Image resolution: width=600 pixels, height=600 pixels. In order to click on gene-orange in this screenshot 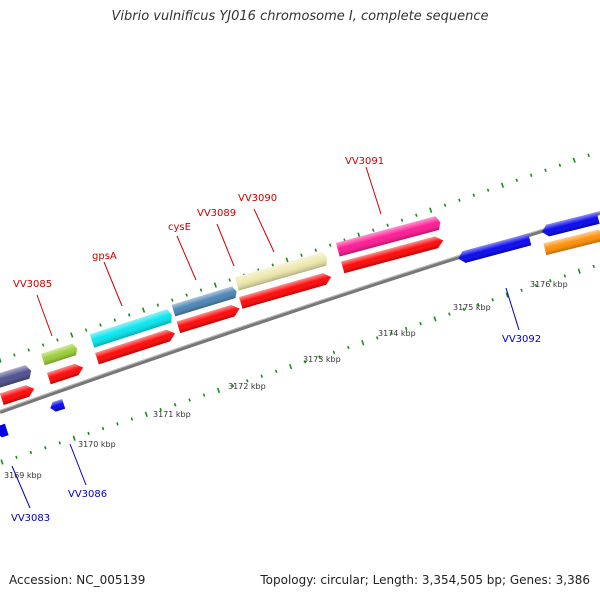, I will do `click(571, 242)`.